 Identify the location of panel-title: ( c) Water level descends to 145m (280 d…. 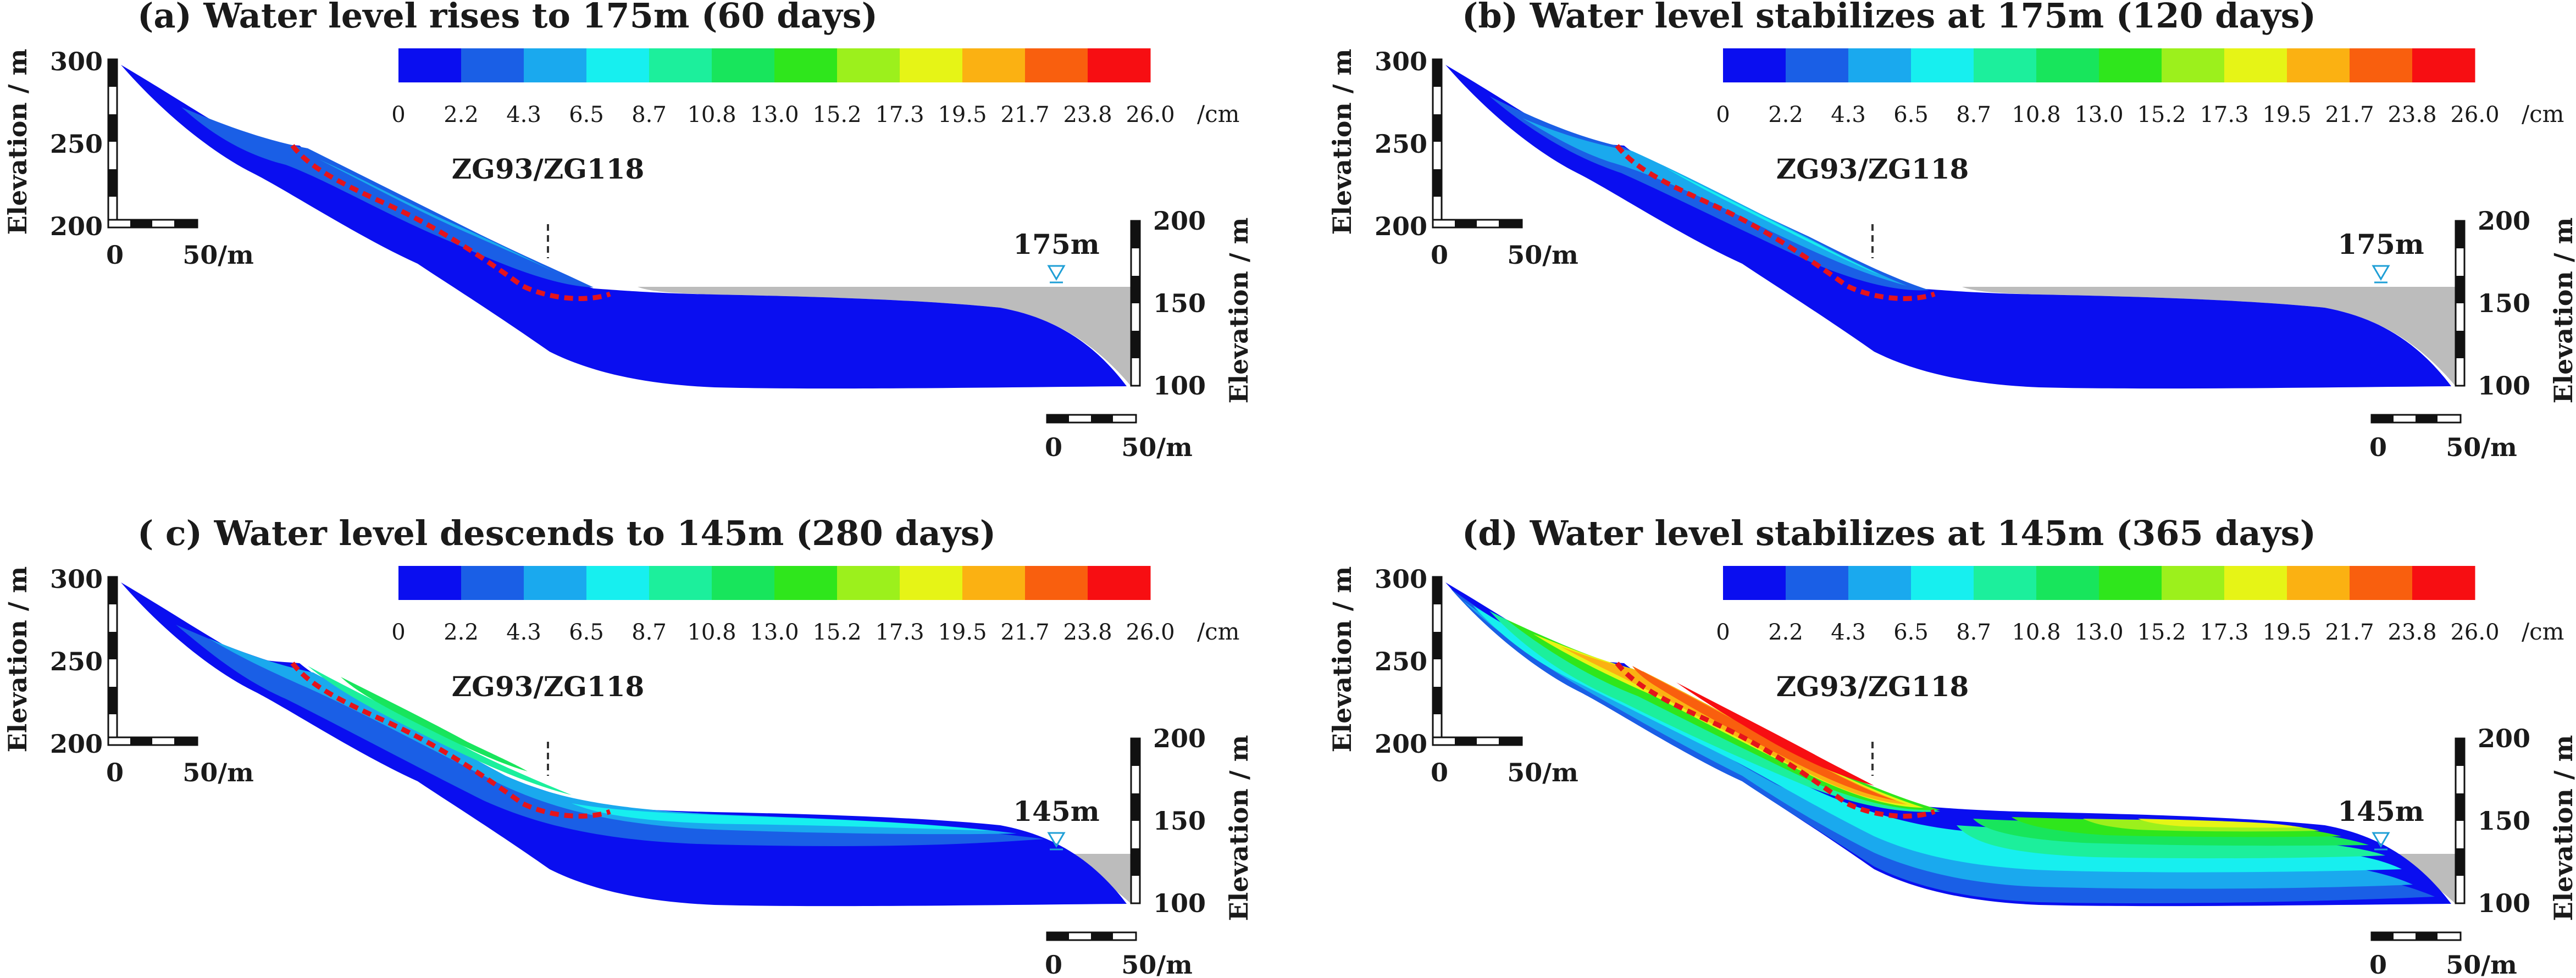
(566, 533).